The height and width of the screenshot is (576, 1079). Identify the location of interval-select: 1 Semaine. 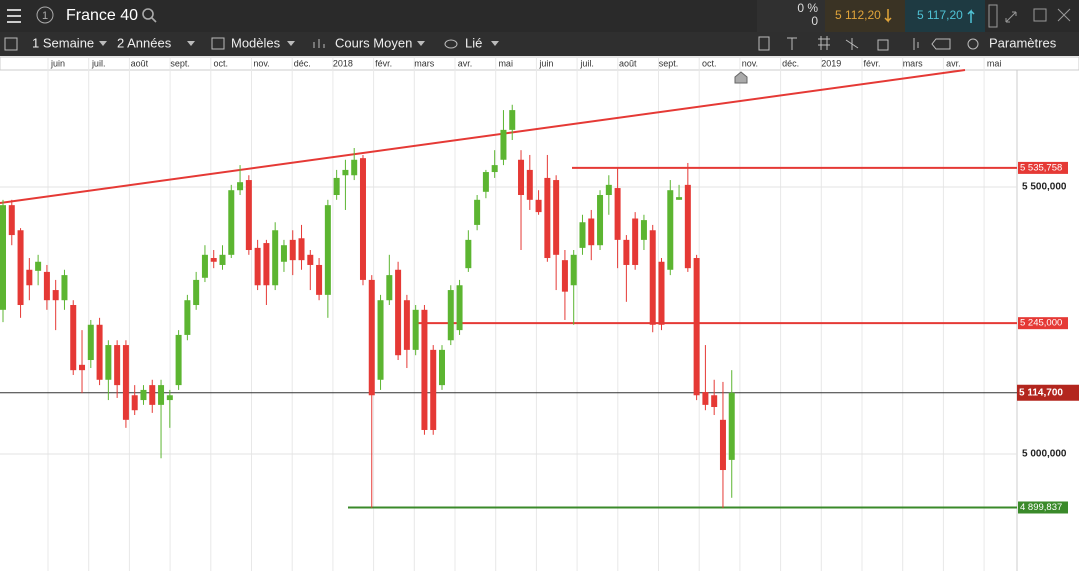
(63, 42).